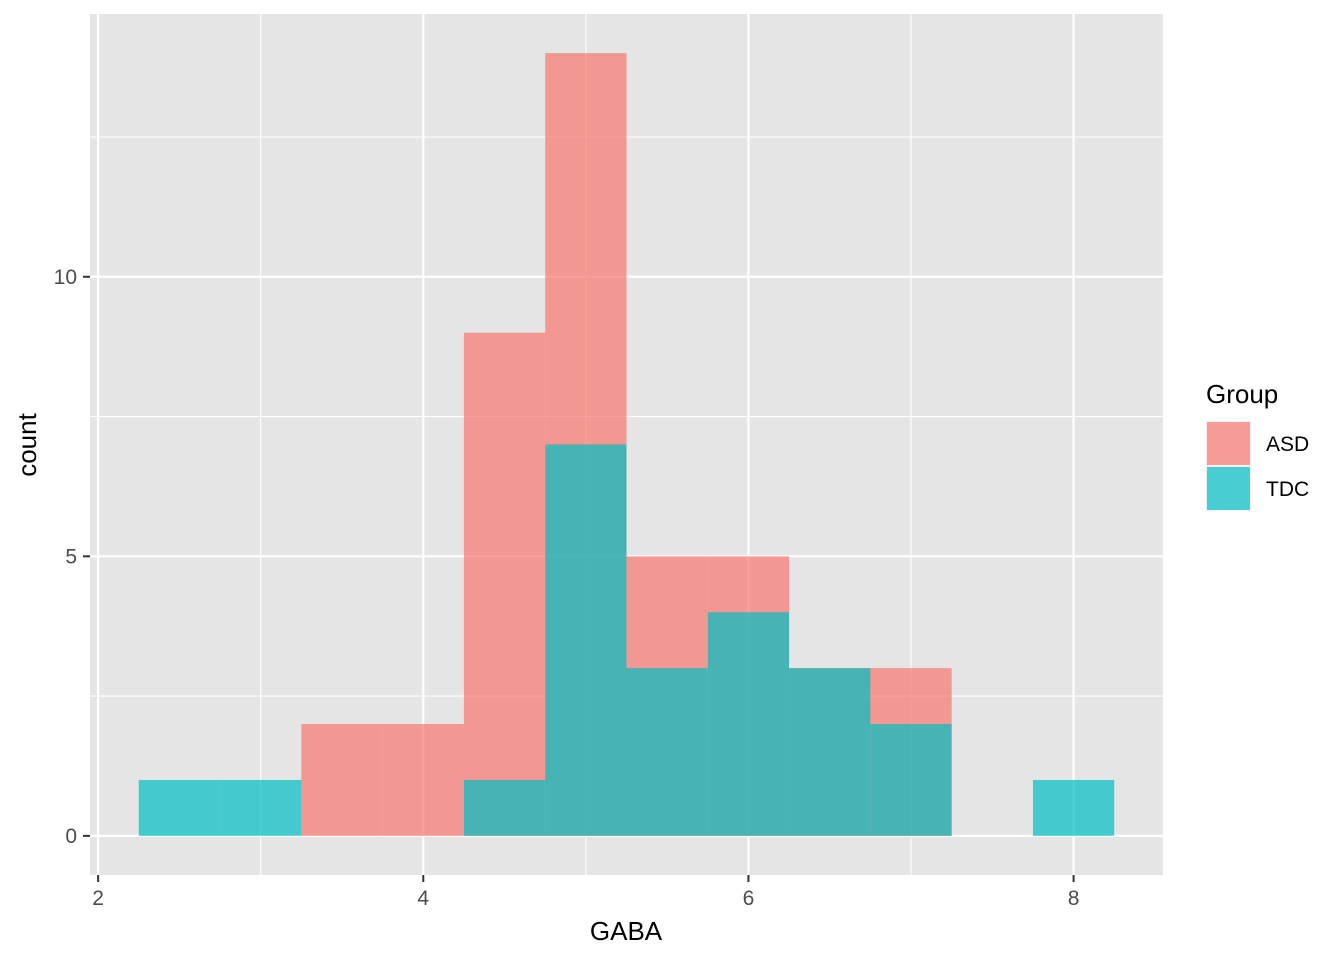 This screenshot has width=1344, height=965. Describe the element at coordinates (423, 898) in the screenshot. I see `x-tick-label: 4` at that location.